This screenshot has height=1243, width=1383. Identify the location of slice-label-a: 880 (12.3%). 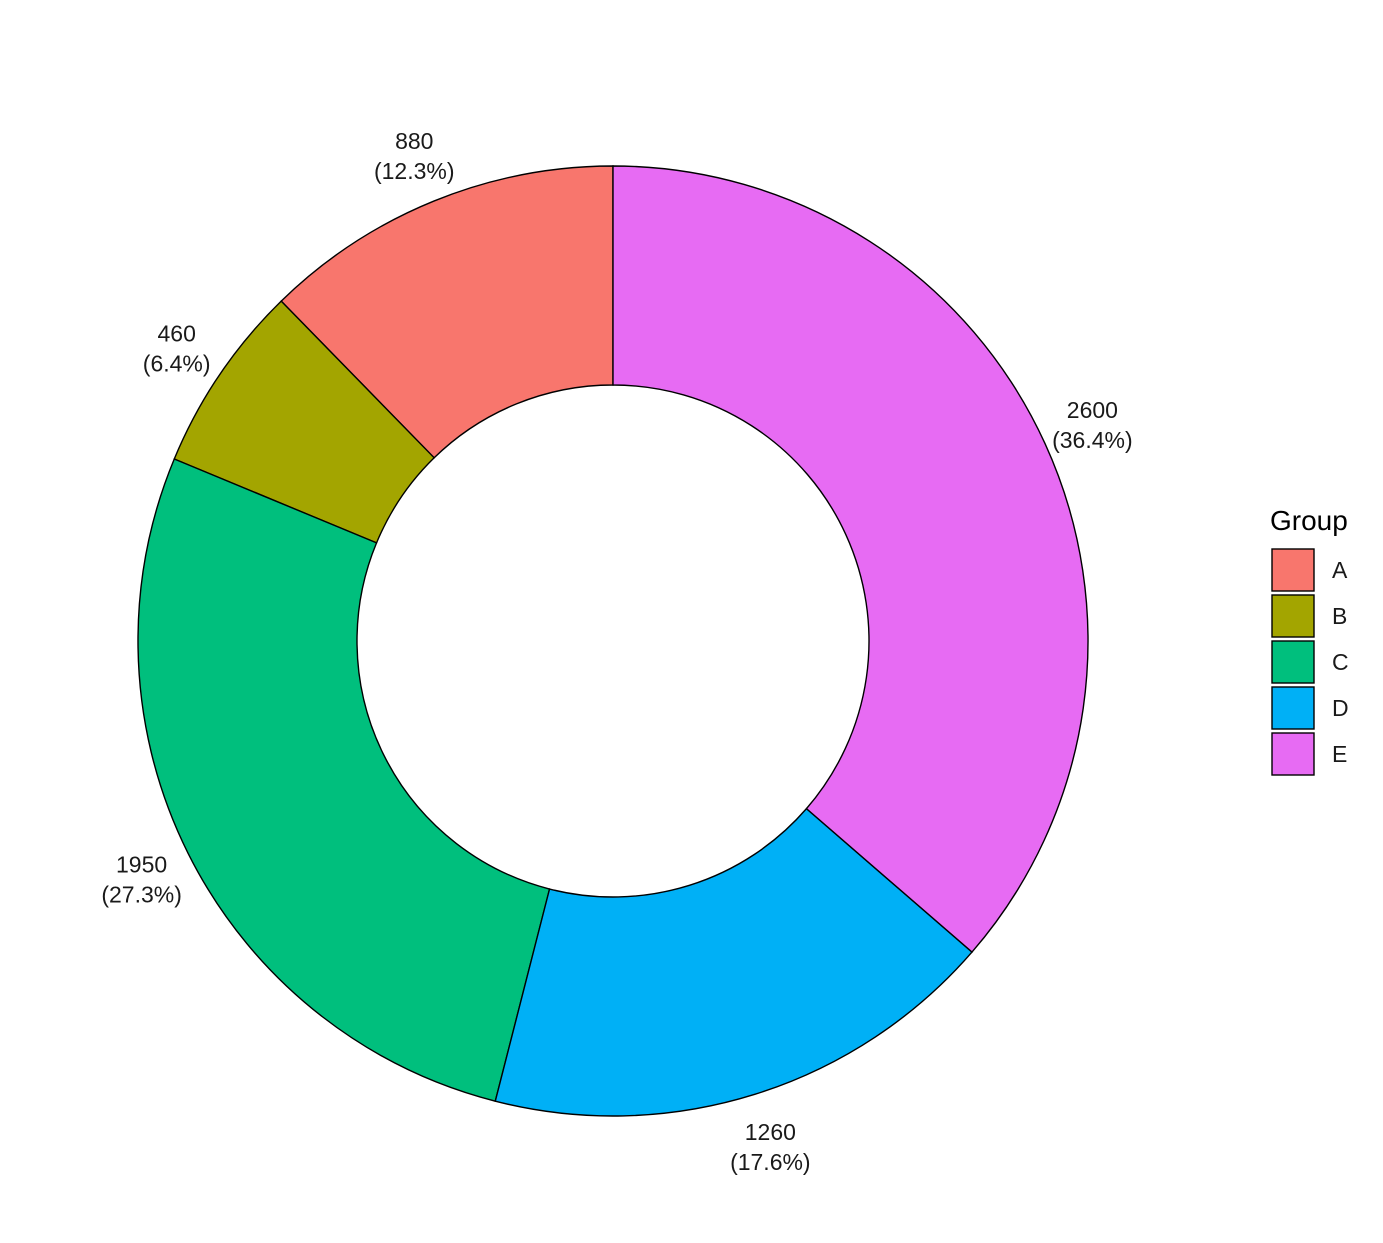
(414, 156).